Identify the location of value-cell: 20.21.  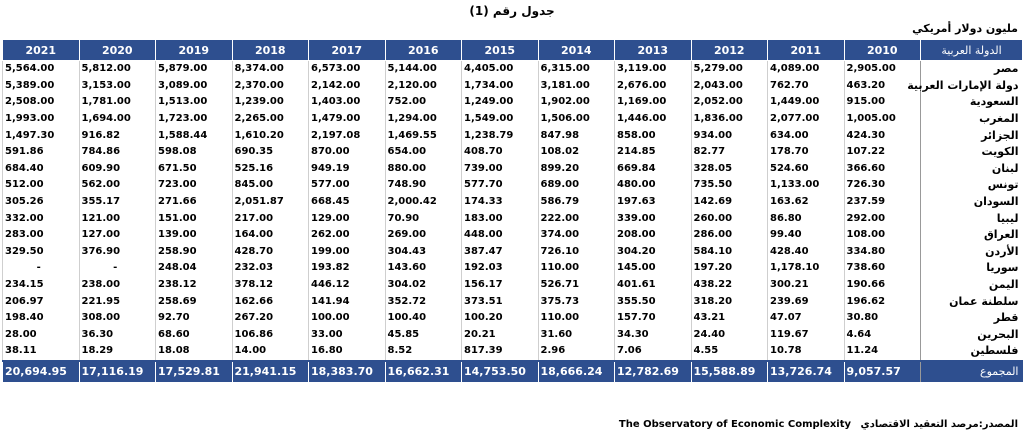
(499, 335).